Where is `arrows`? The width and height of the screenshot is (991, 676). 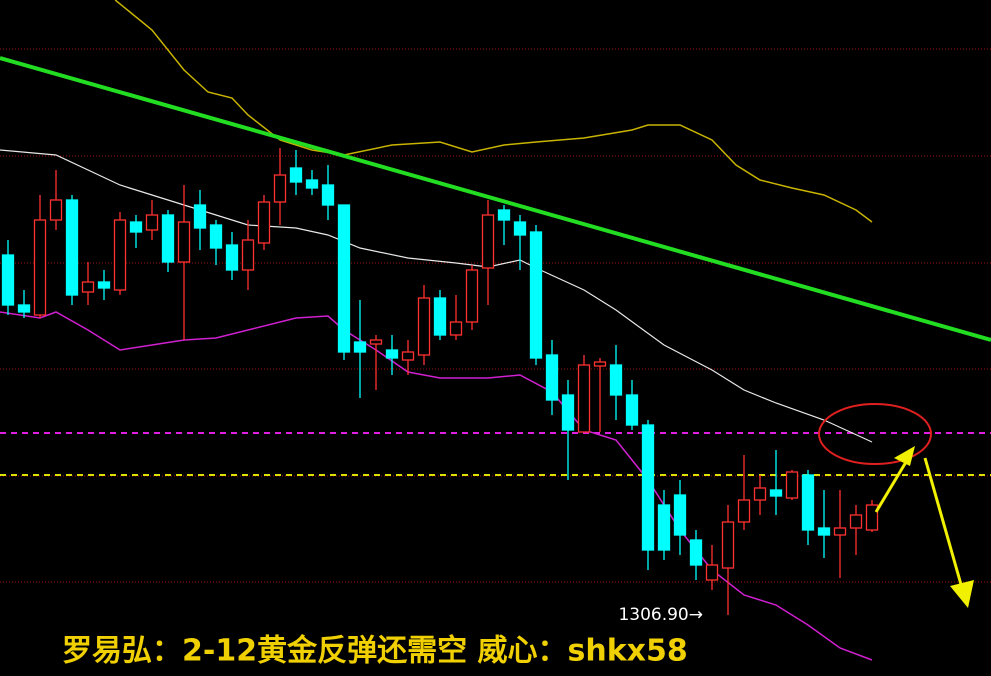 arrows is located at coordinates (924, 527).